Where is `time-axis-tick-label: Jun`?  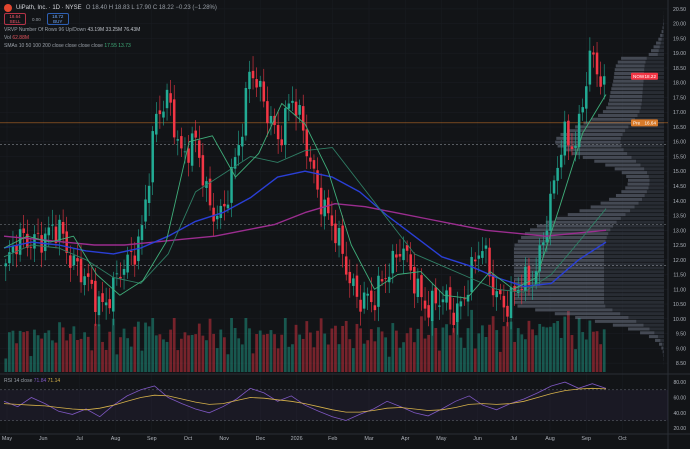 time-axis-tick-label: Jun is located at coordinates (43, 439).